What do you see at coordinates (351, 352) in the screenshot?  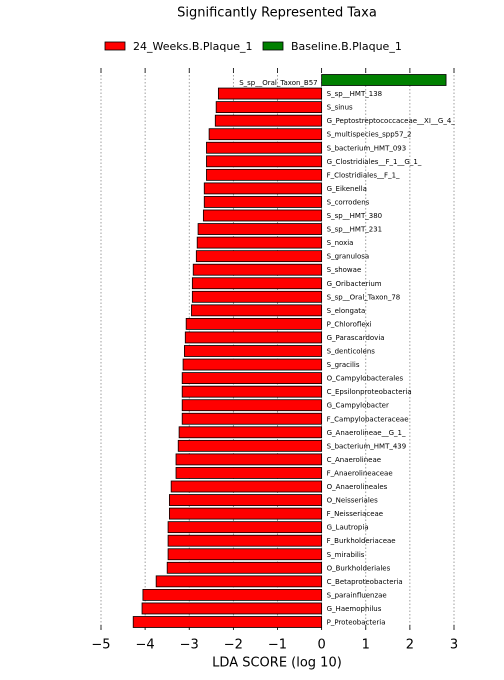 I see `category-label: S_denticolens` at bounding box center [351, 352].